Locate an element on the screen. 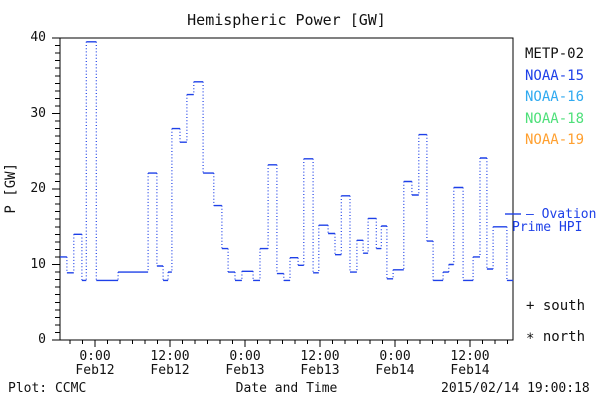 The height and width of the screenshot is (400, 600). x-tick-label: 12:00 Feb14 is located at coordinates (470, 363).